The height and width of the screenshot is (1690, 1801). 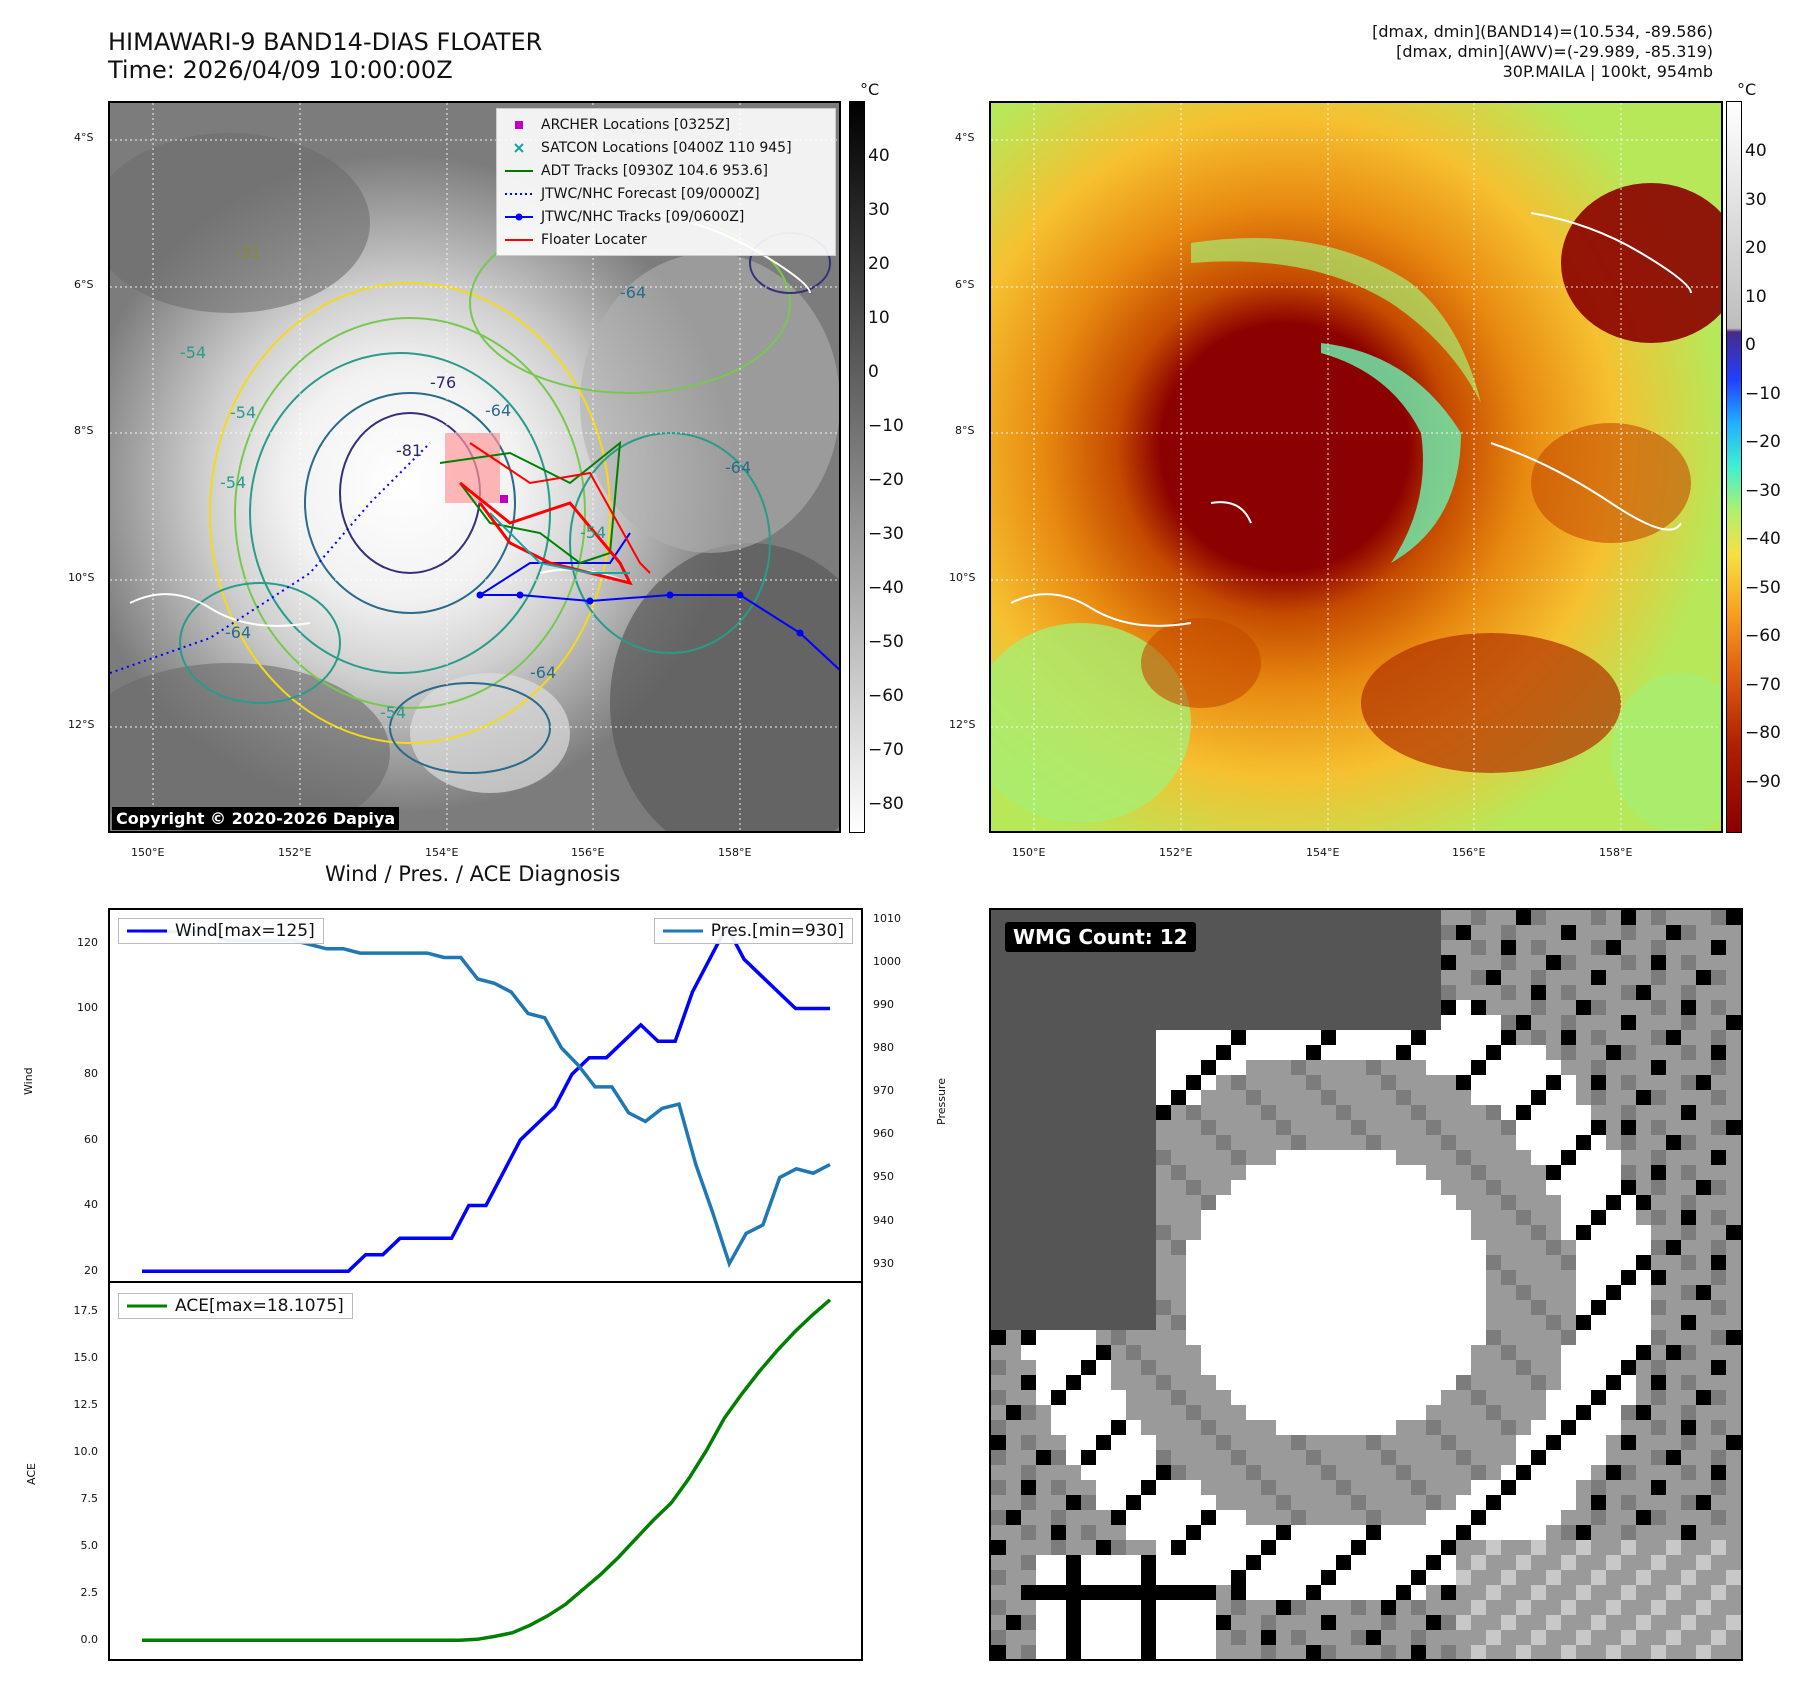 I want to click on legend-satcon: SATCON Locations [0400Z 110 945], so click(x=666, y=147).